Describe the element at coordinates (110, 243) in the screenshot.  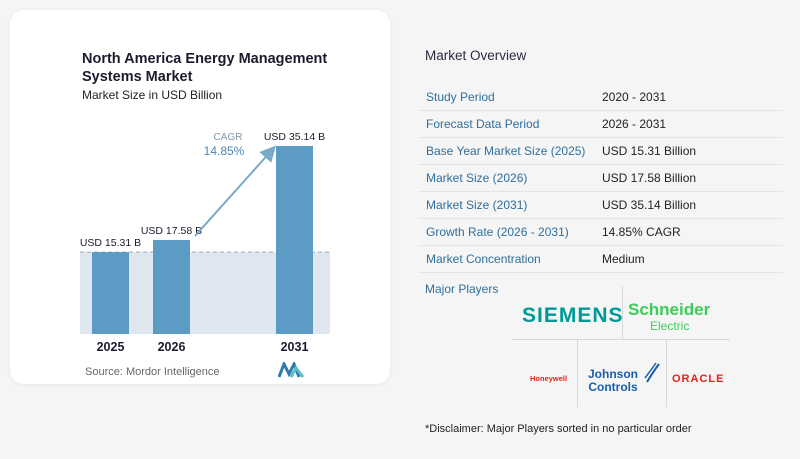
I see `bar-value-label: USD 15.31 B` at that location.